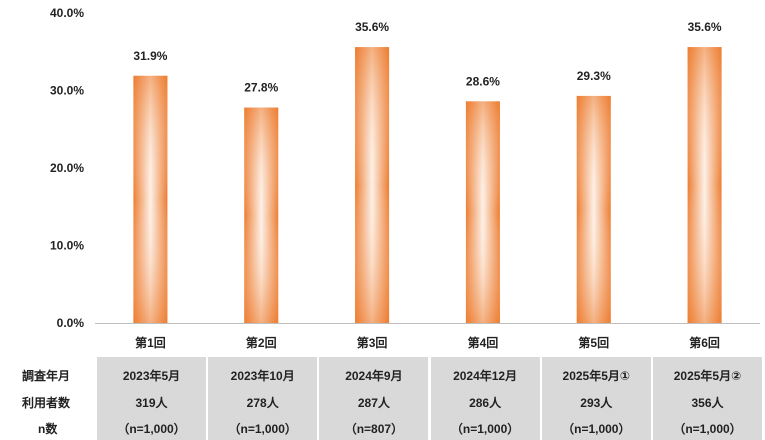 The image size is (765, 440). Describe the element at coordinates (707, 403) in the screenshot. I see `info-cell-users: 356人` at that location.